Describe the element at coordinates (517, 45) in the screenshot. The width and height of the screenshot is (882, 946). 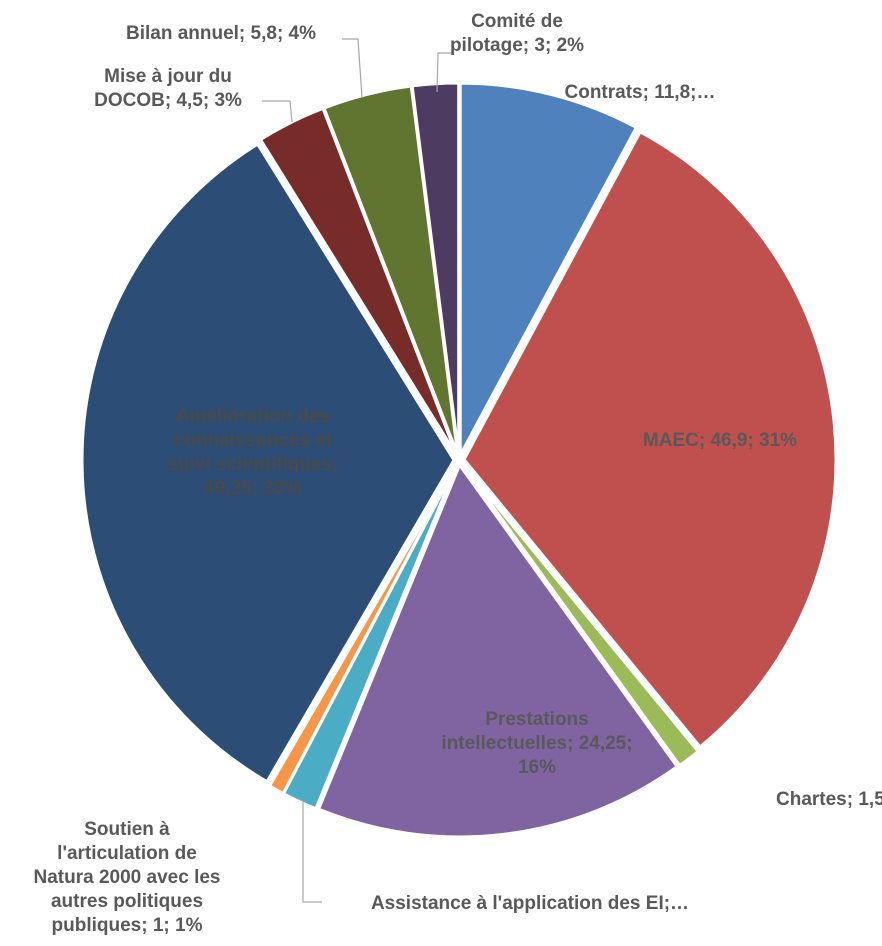
I see `data-label-line: pilotage; 3; 2%` at that location.